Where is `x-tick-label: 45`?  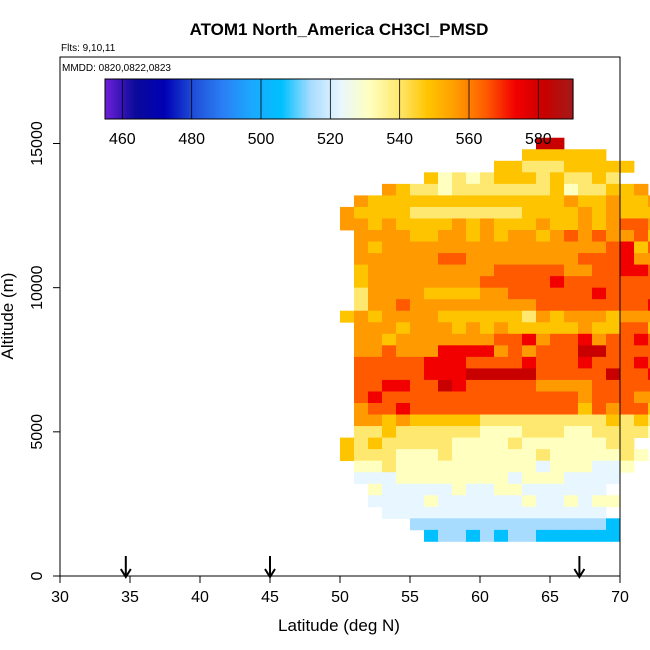 x-tick-label: 45 is located at coordinates (270, 597).